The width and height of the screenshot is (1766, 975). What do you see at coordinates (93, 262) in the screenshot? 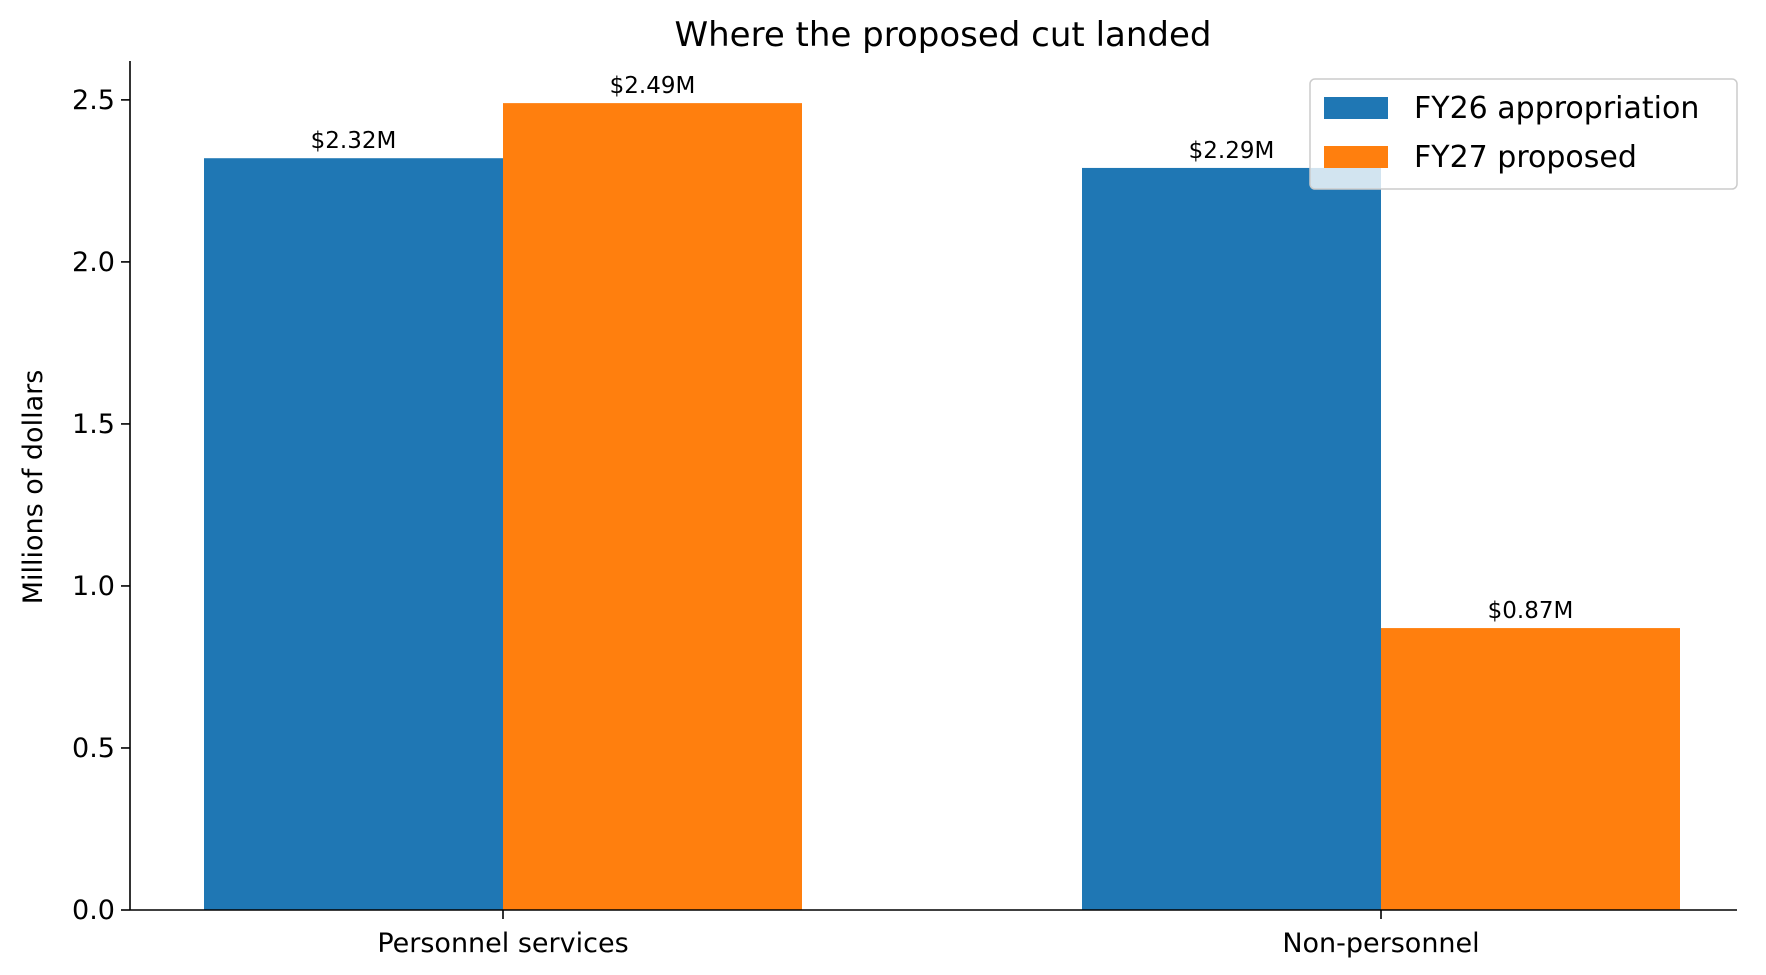
I see `y-tick-label: 2.0` at bounding box center [93, 262].